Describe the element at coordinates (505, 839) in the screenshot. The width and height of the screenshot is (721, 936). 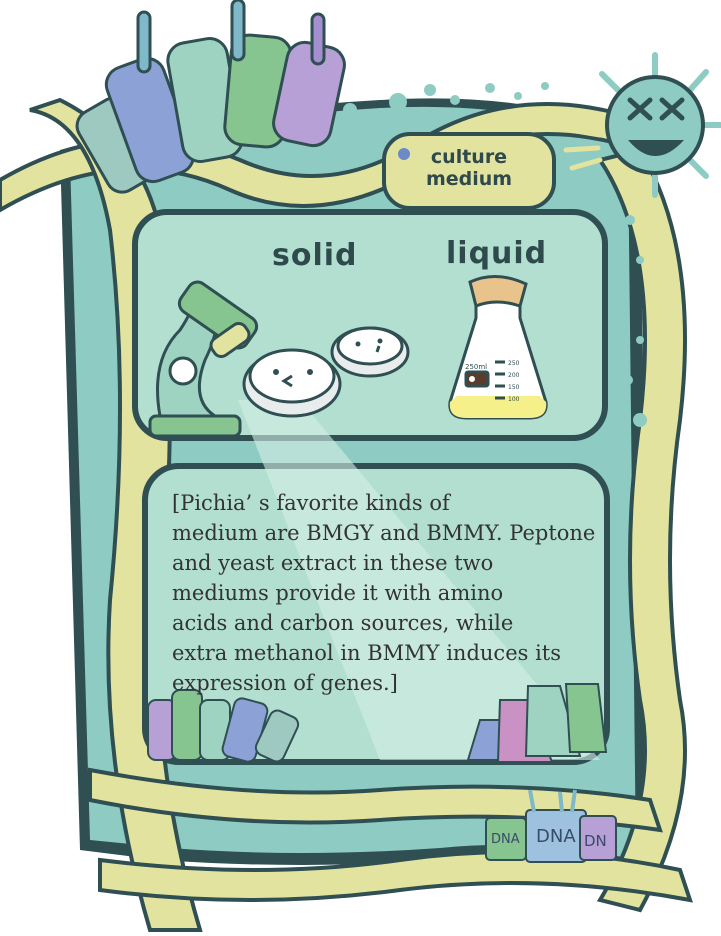
I see `dna-label-1: DNA` at that location.